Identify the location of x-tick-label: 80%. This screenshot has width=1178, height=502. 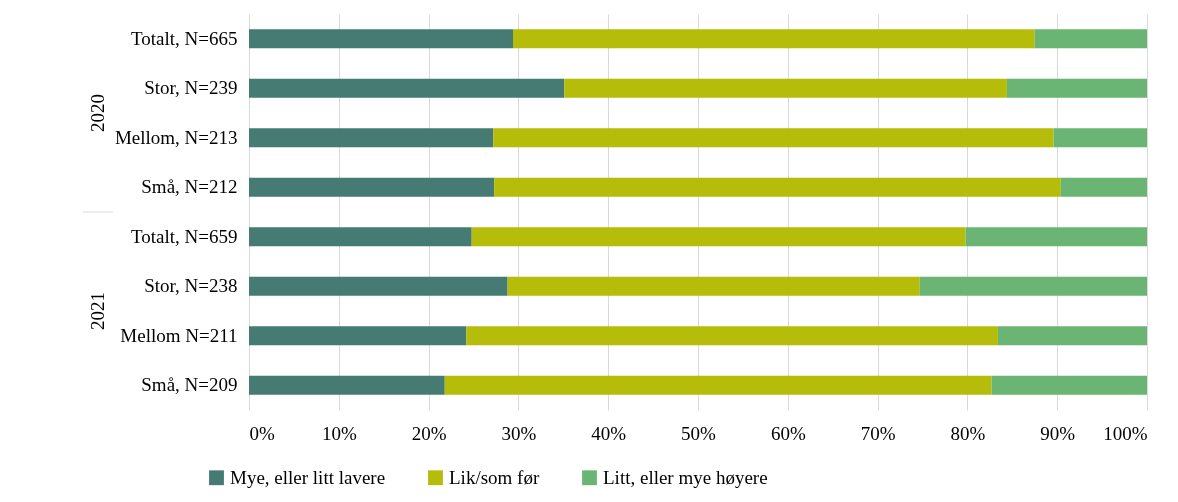
(968, 433).